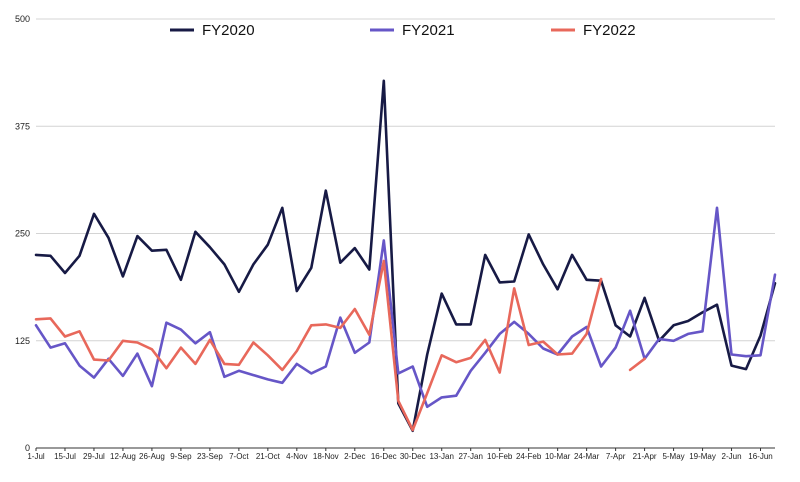  Describe the element at coordinates (27, 448) in the screenshot. I see `y-tick-label: 0` at that location.